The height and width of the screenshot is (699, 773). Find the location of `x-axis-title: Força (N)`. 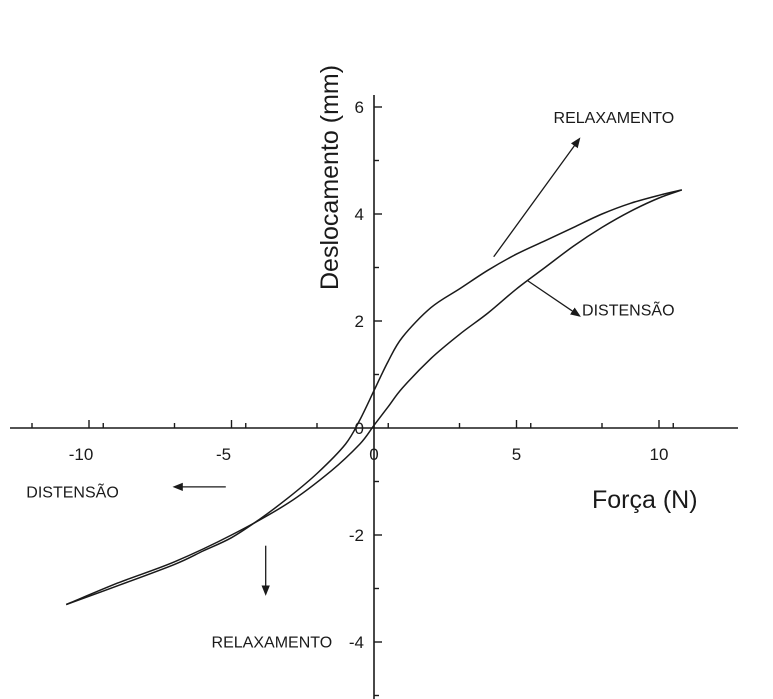

x-axis-title: Força (N) is located at coordinates (645, 500).